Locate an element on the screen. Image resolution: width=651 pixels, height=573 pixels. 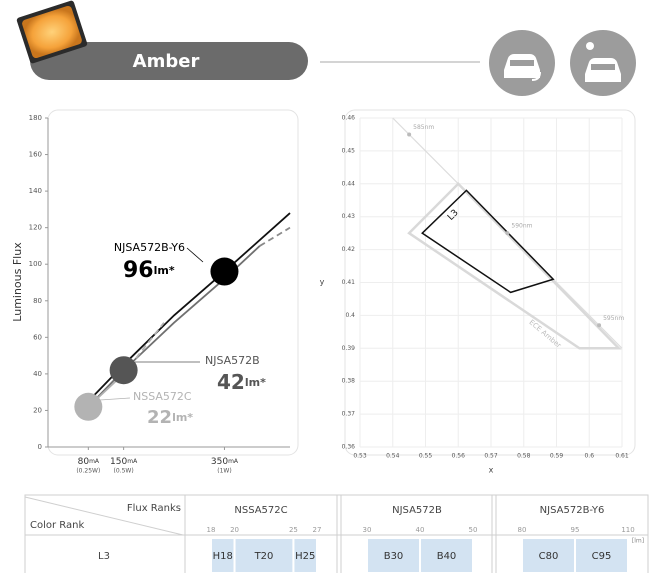
x-tick-label: 0.57 is located at coordinates (491, 456).